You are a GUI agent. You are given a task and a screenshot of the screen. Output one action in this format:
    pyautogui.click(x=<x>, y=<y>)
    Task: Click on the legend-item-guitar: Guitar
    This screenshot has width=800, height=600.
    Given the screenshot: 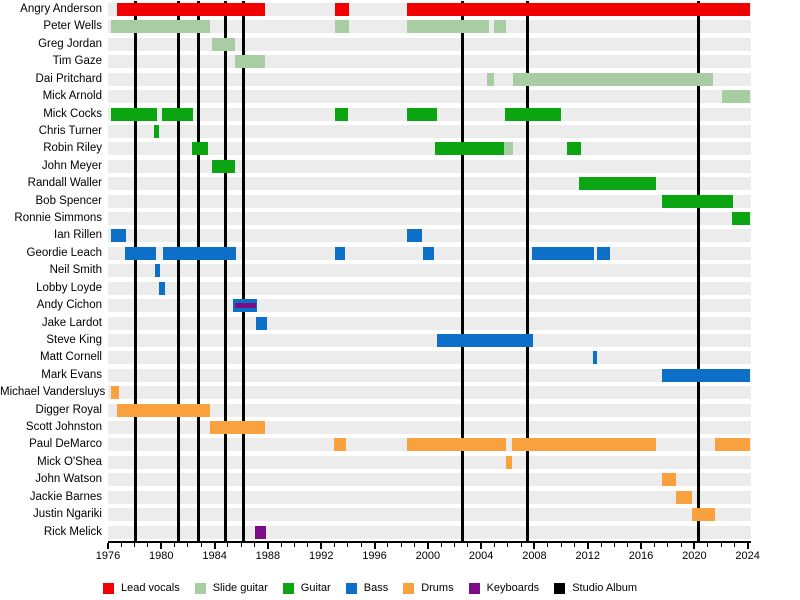 What is the action you would take?
    pyautogui.click(x=306, y=588)
    